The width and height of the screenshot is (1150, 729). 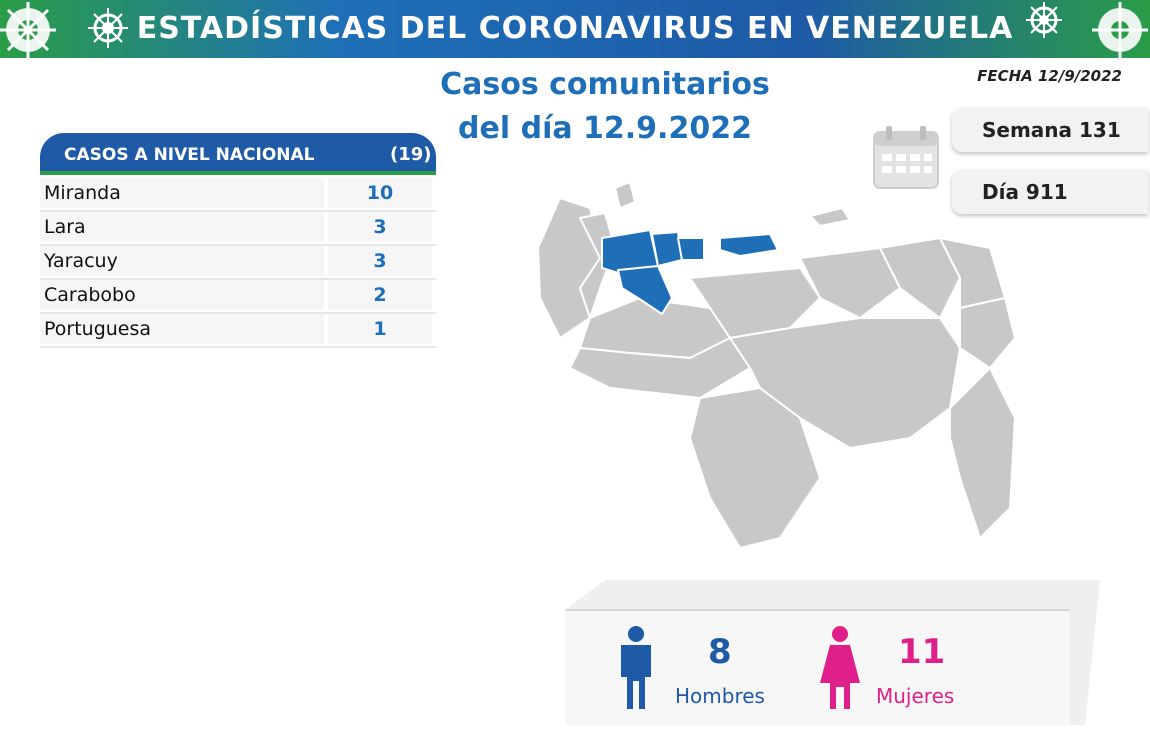 I want to click on map-state-carabobo, so click(x=691, y=249).